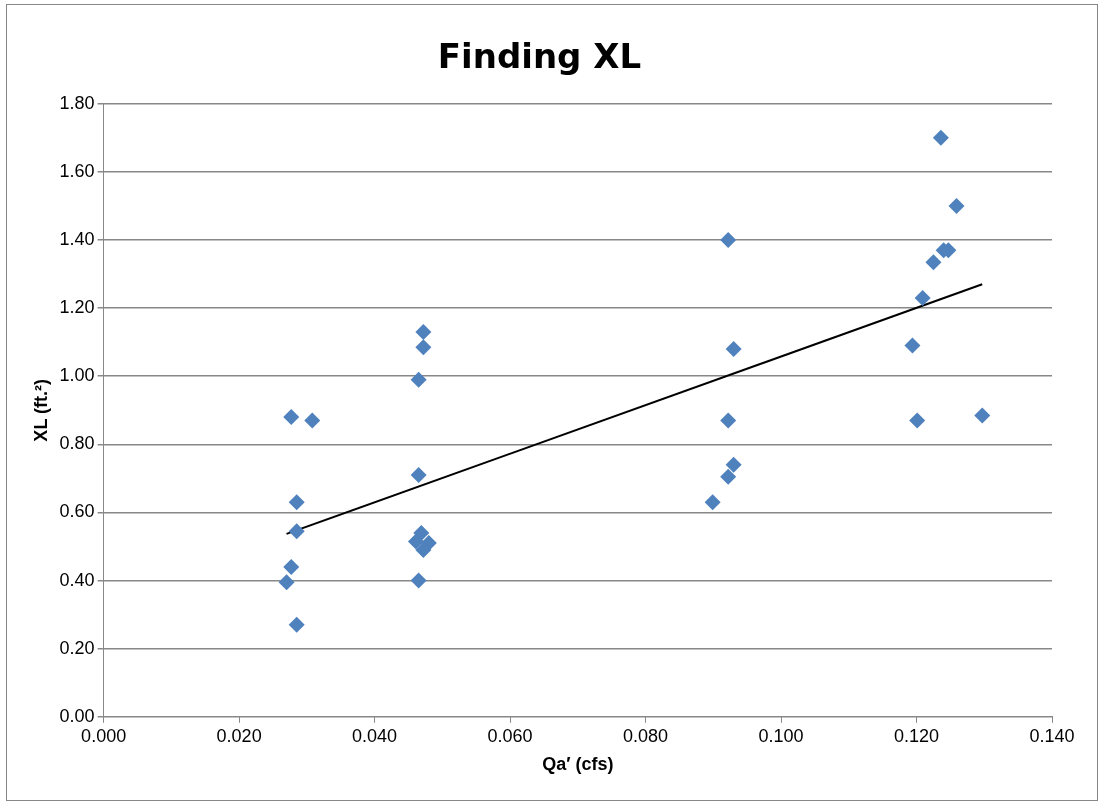  I want to click on x-tick-label: 0.100, so click(781, 735).